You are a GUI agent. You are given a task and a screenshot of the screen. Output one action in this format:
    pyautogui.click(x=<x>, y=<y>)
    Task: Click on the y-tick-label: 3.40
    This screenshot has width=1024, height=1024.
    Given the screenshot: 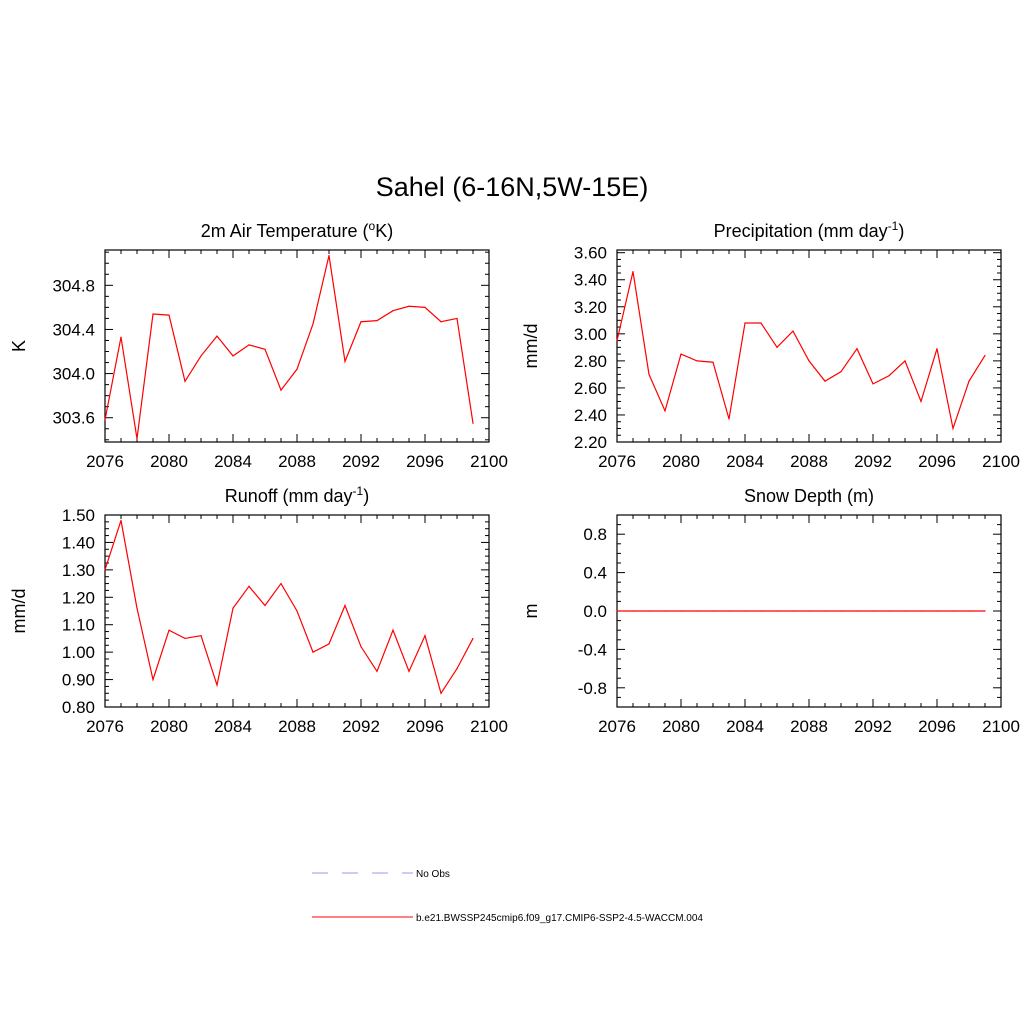 What is the action you would take?
    pyautogui.click(x=590, y=280)
    